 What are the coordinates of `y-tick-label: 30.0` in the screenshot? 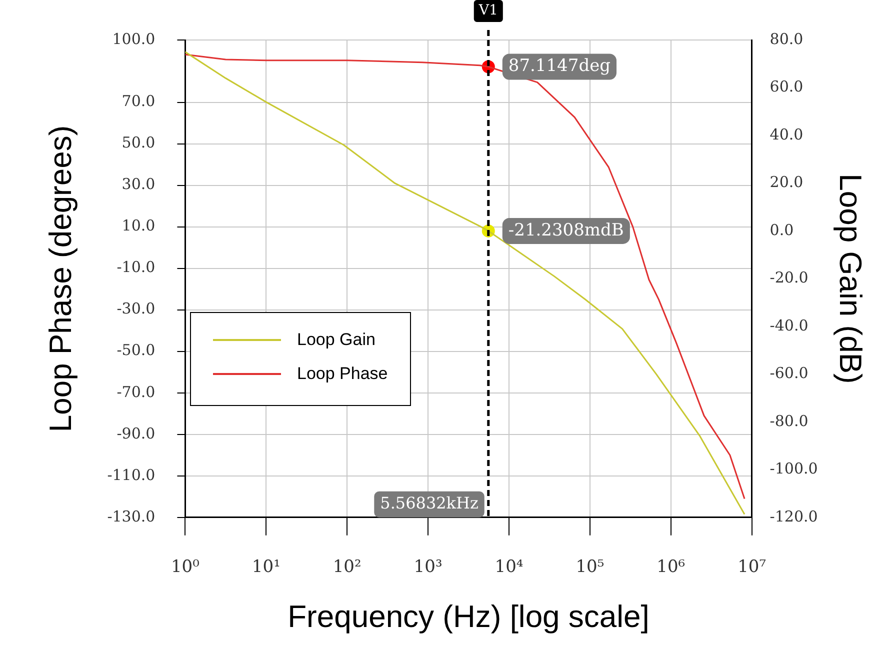 It's located at (139, 184).